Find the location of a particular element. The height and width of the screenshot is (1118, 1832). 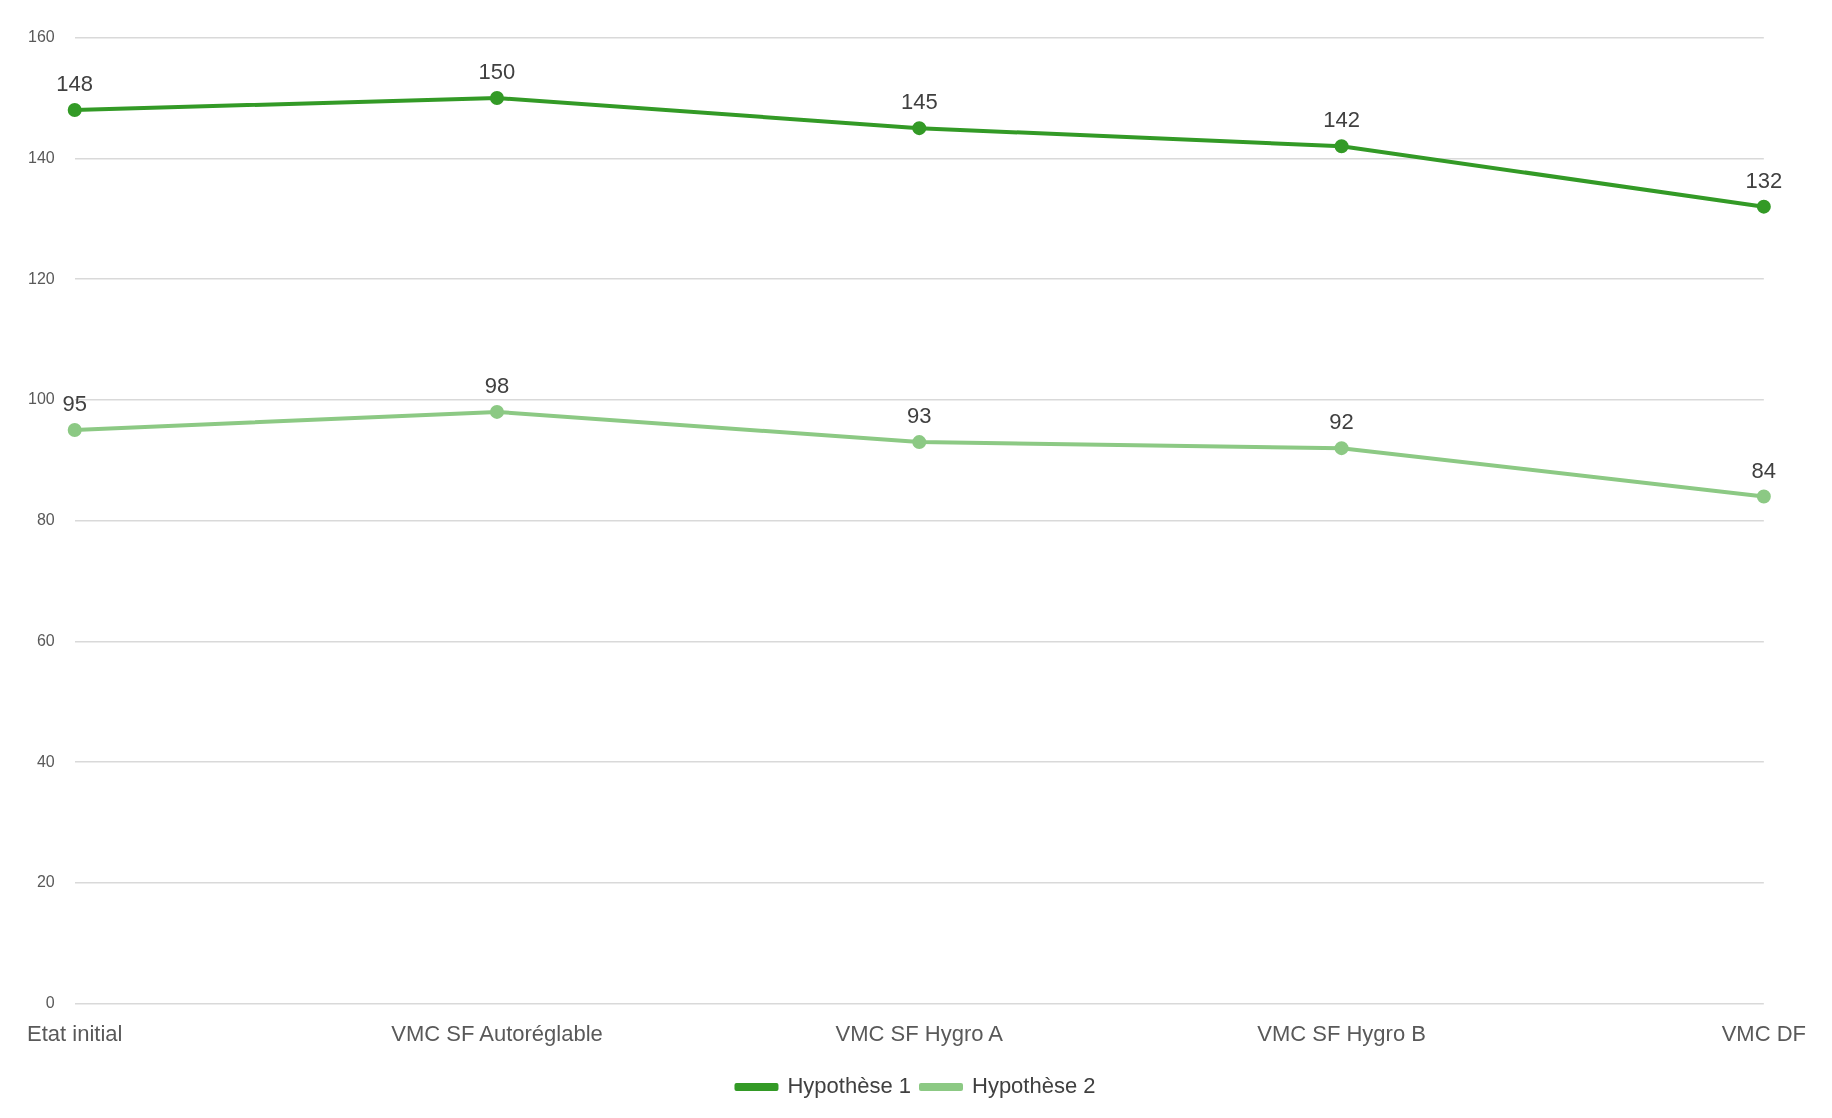

y-tick-label: 120 is located at coordinates (41, 278).